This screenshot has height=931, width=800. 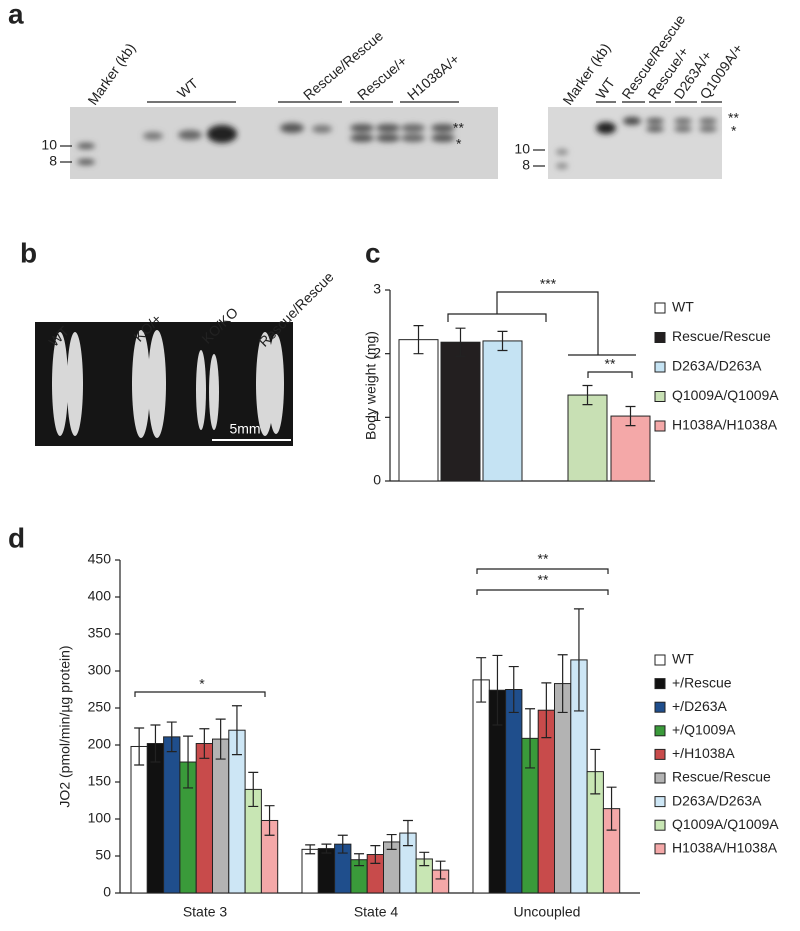 I want to click on panel-label: b, so click(x=28, y=252).